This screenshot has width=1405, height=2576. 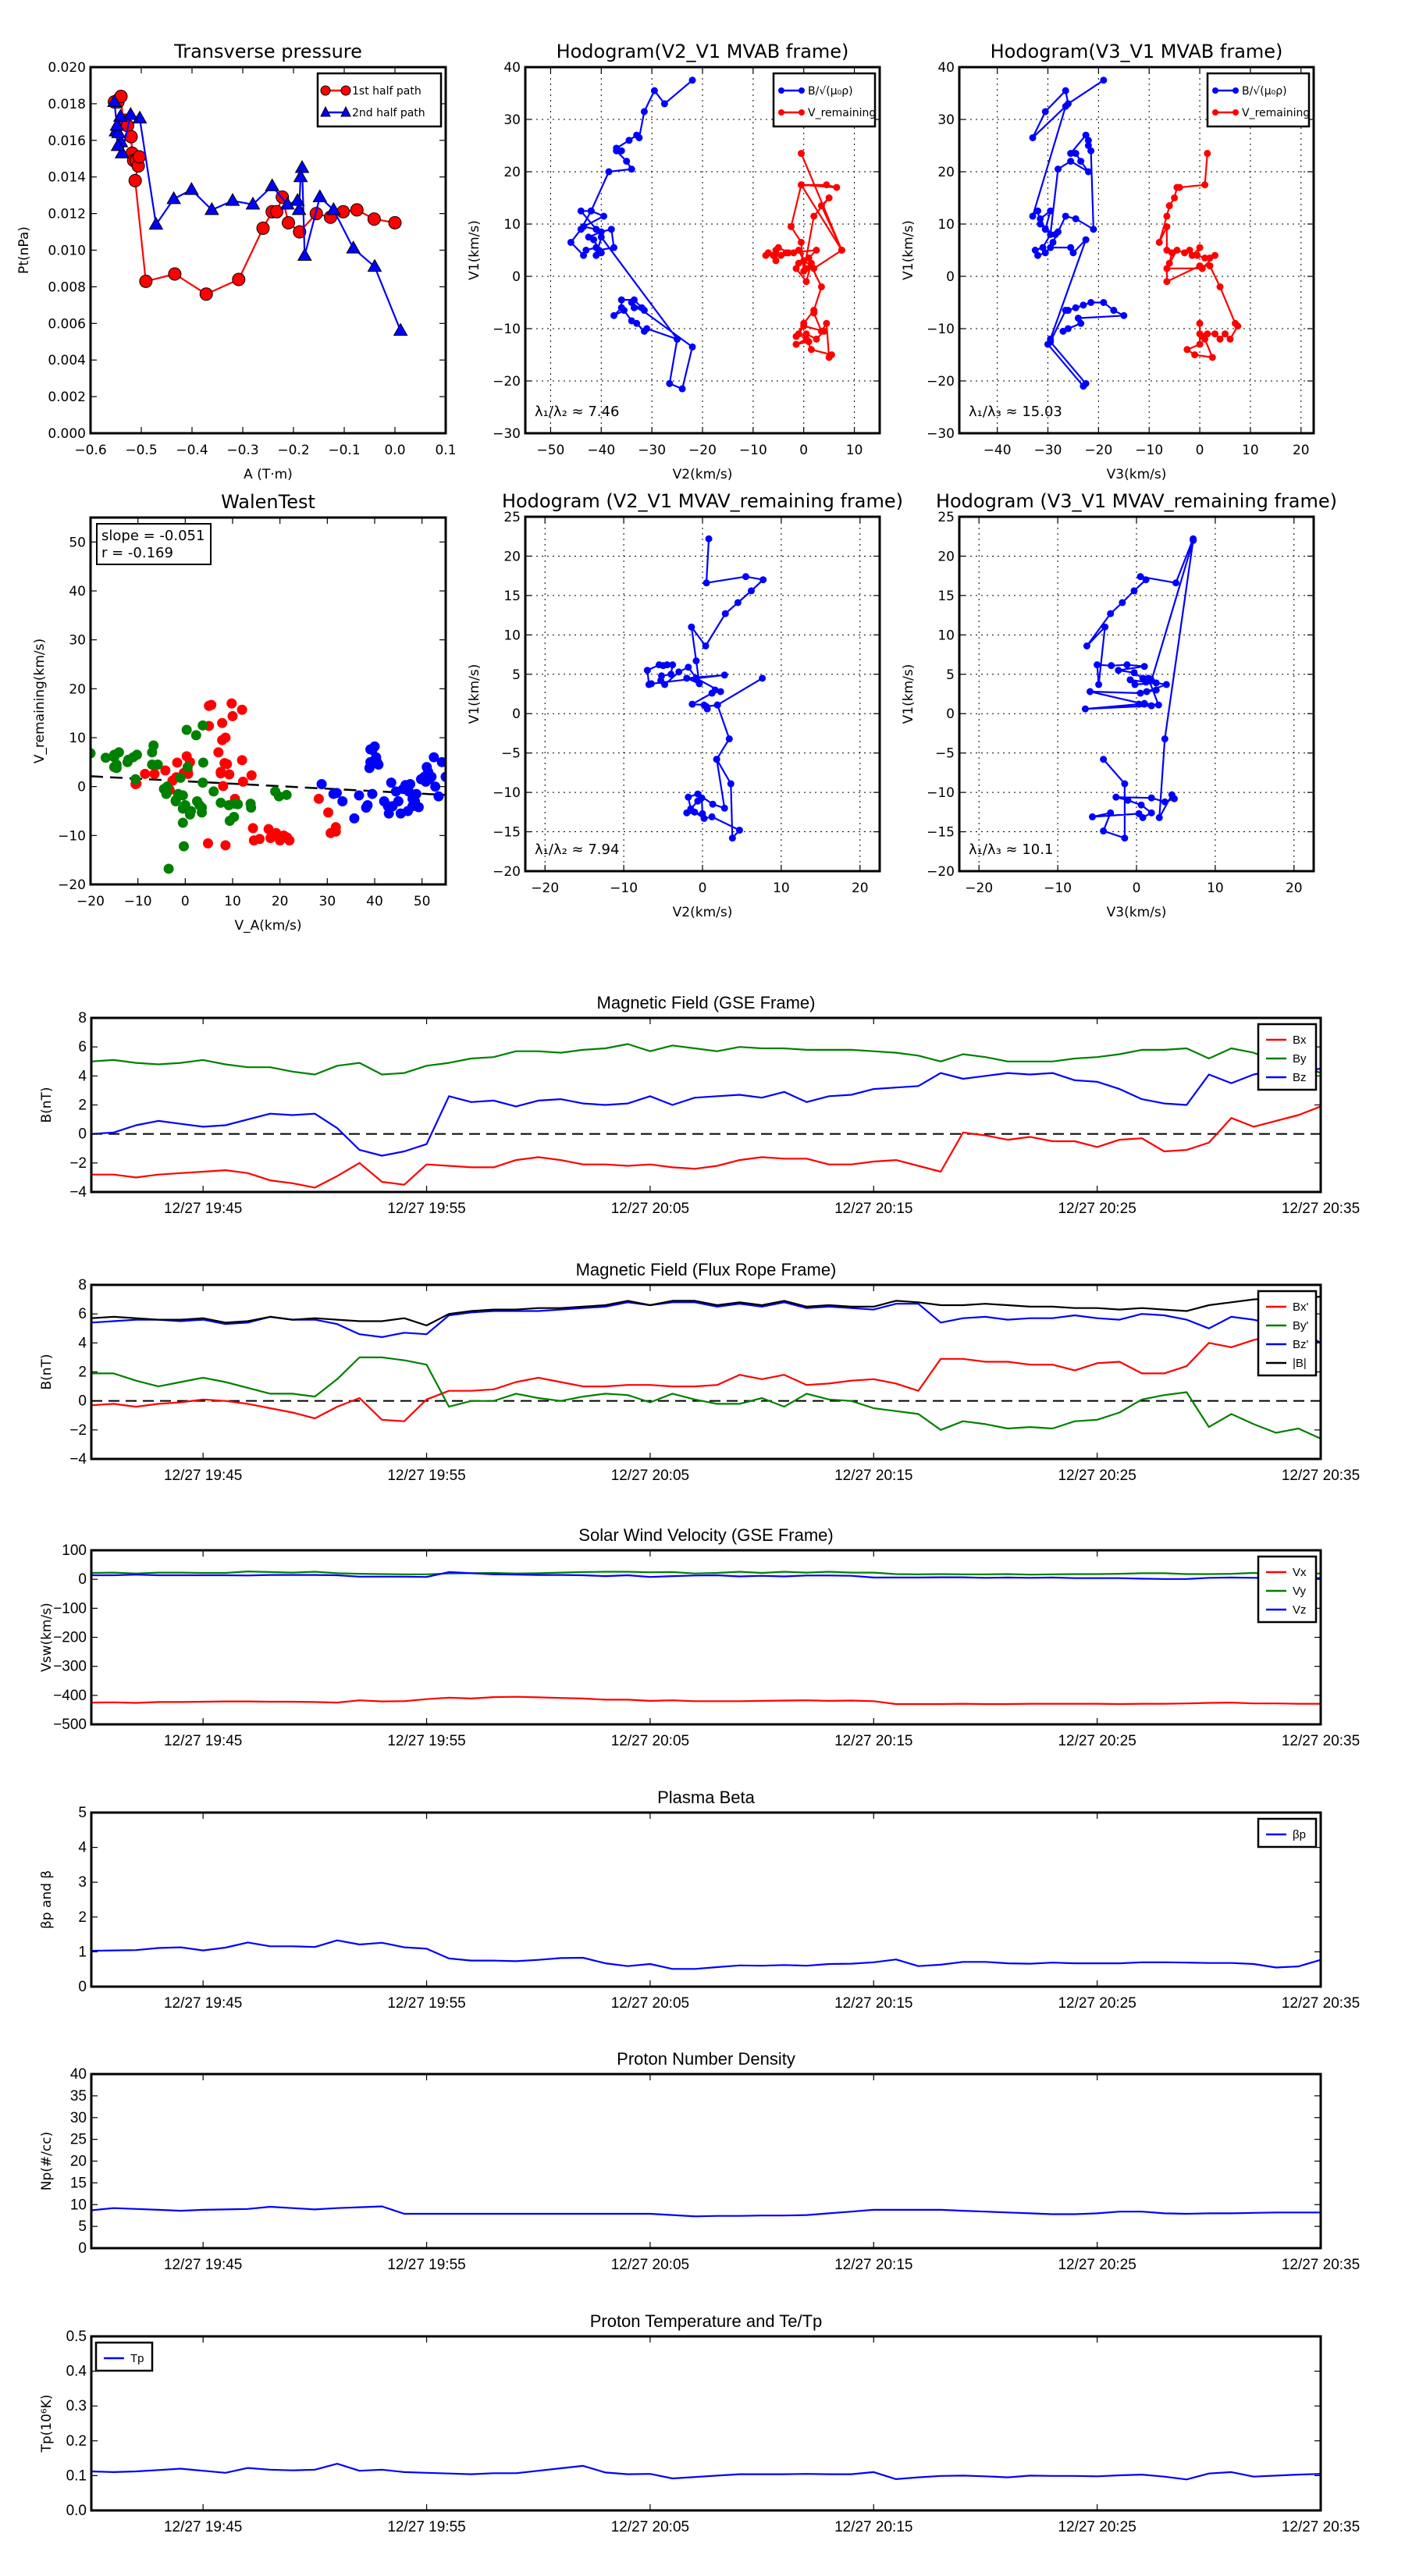 What do you see at coordinates (76, 2475) in the screenshot?
I see `y-tick-label: 0.1` at bounding box center [76, 2475].